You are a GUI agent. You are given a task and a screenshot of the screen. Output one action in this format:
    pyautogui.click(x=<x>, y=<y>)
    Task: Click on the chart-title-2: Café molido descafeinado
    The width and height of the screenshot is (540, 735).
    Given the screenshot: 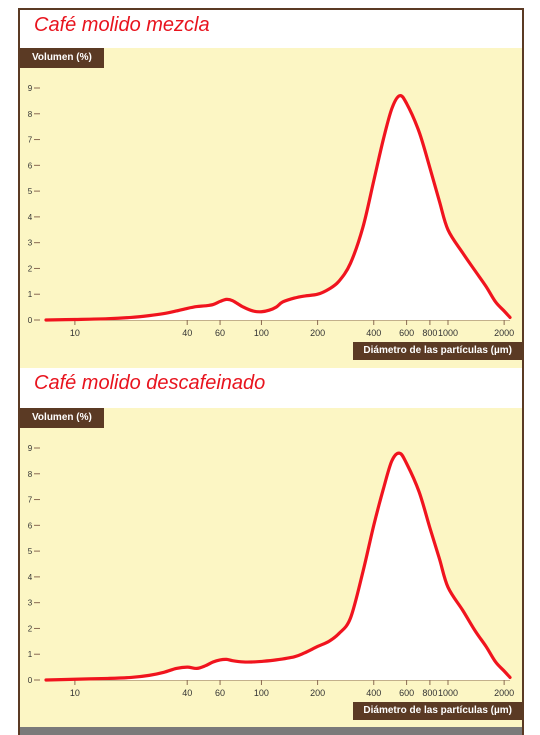 What is the action you would take?
    pyautogui.click(x=150, y=383)
    